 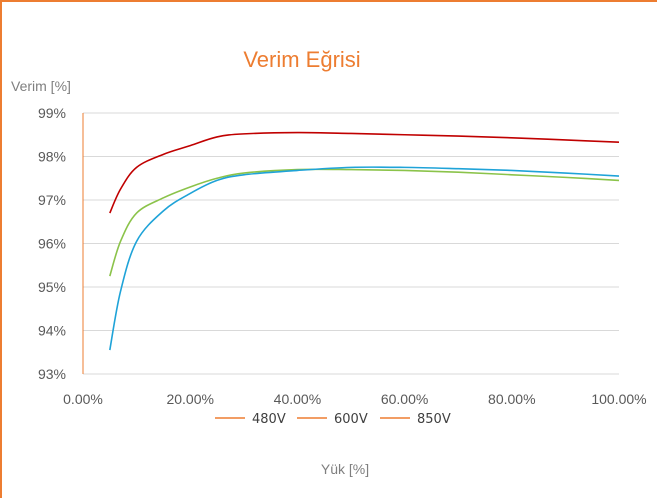 I want to click on y-tick-label: 96%, so click(x=52, y=244).